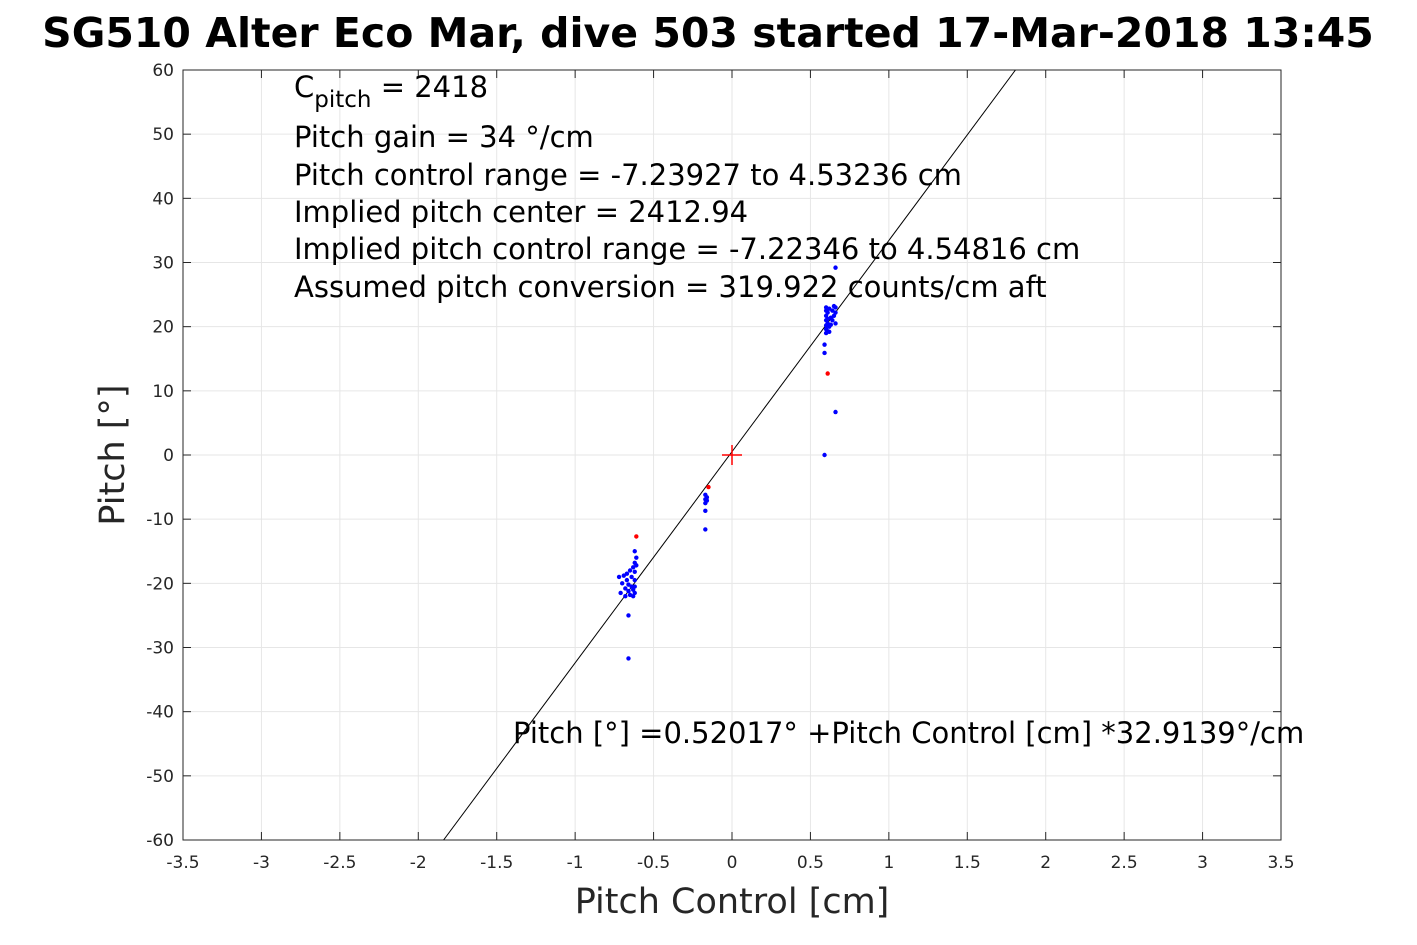 The image size is (1417, 945). What do you see at coordinates (496, 863) in the screenshot?
I see `x-tick-label: -1.5` at bounding box center [496, 863].